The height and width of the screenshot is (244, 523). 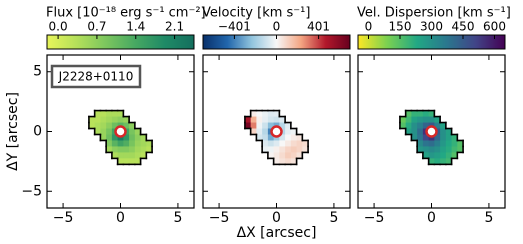 What do you see at coordinates (120, 218) in the screenshot?
I see `x-tick-label: 0` at bounding box center [120, 218].